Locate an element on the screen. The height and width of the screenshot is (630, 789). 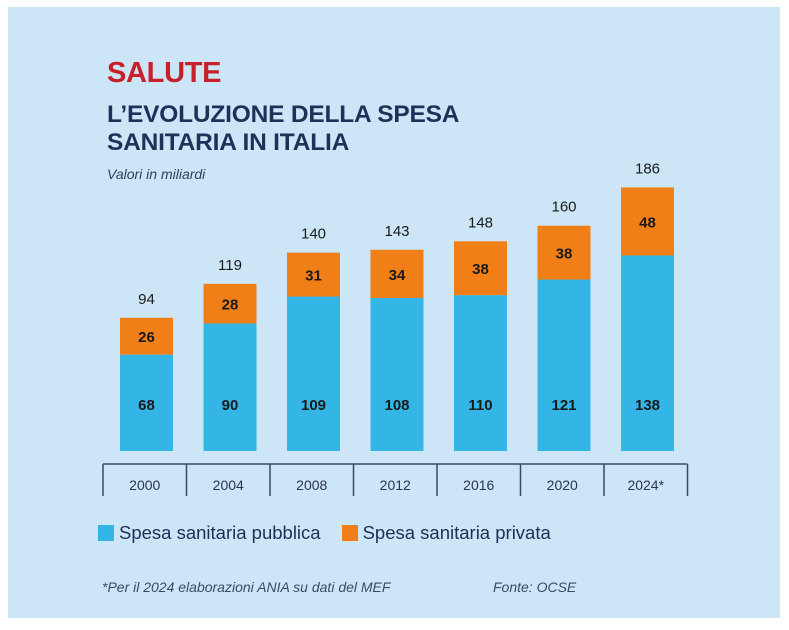
section-kicker: SALUTE is located at coordinates (164, 73).